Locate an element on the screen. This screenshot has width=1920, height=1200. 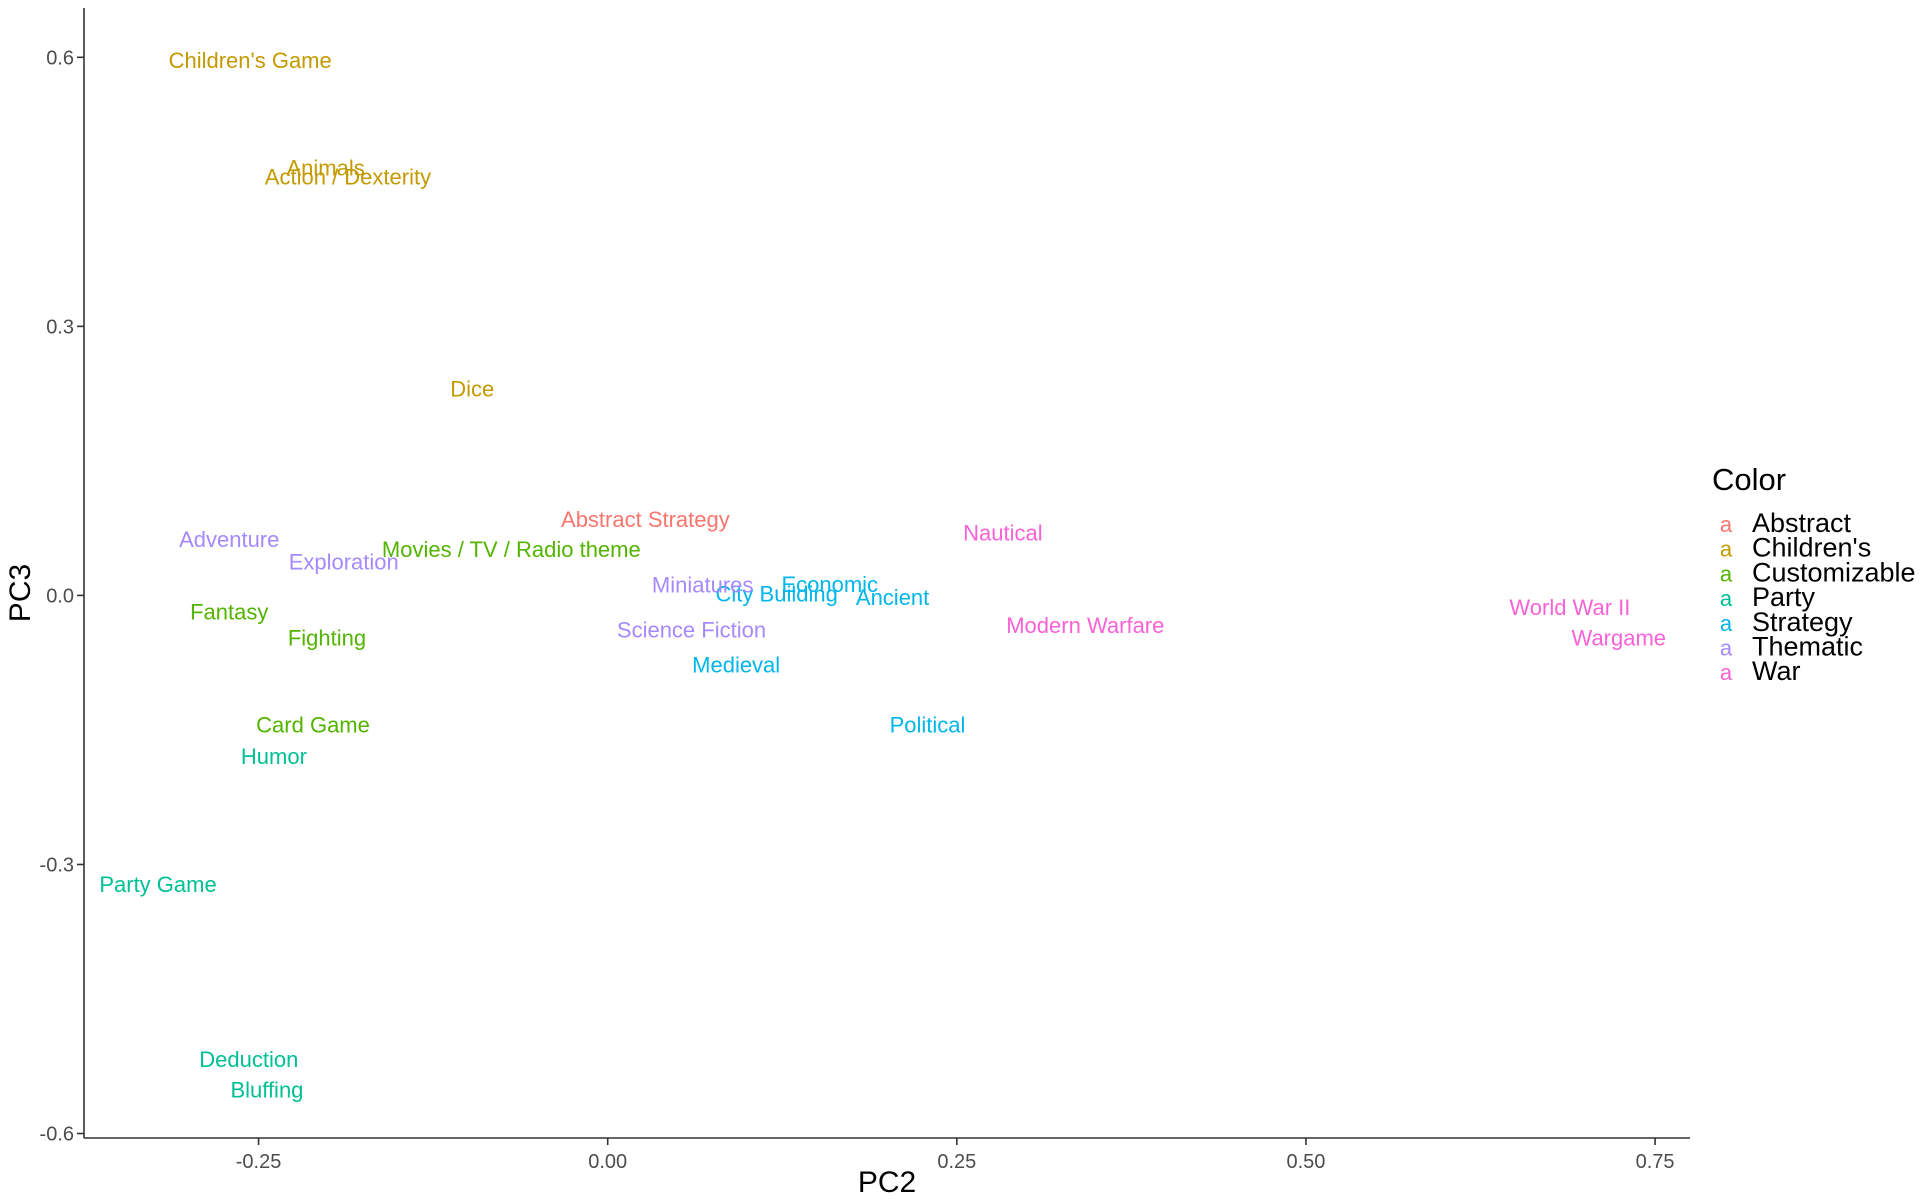
legend-label: Strategy is located at coordinates (1802, 622).